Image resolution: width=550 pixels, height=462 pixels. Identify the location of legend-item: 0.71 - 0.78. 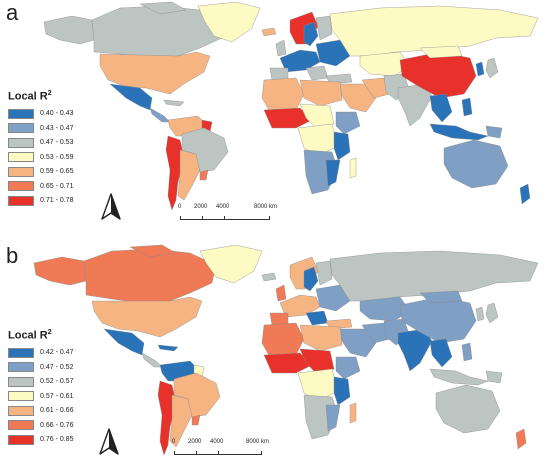
(40, 201).